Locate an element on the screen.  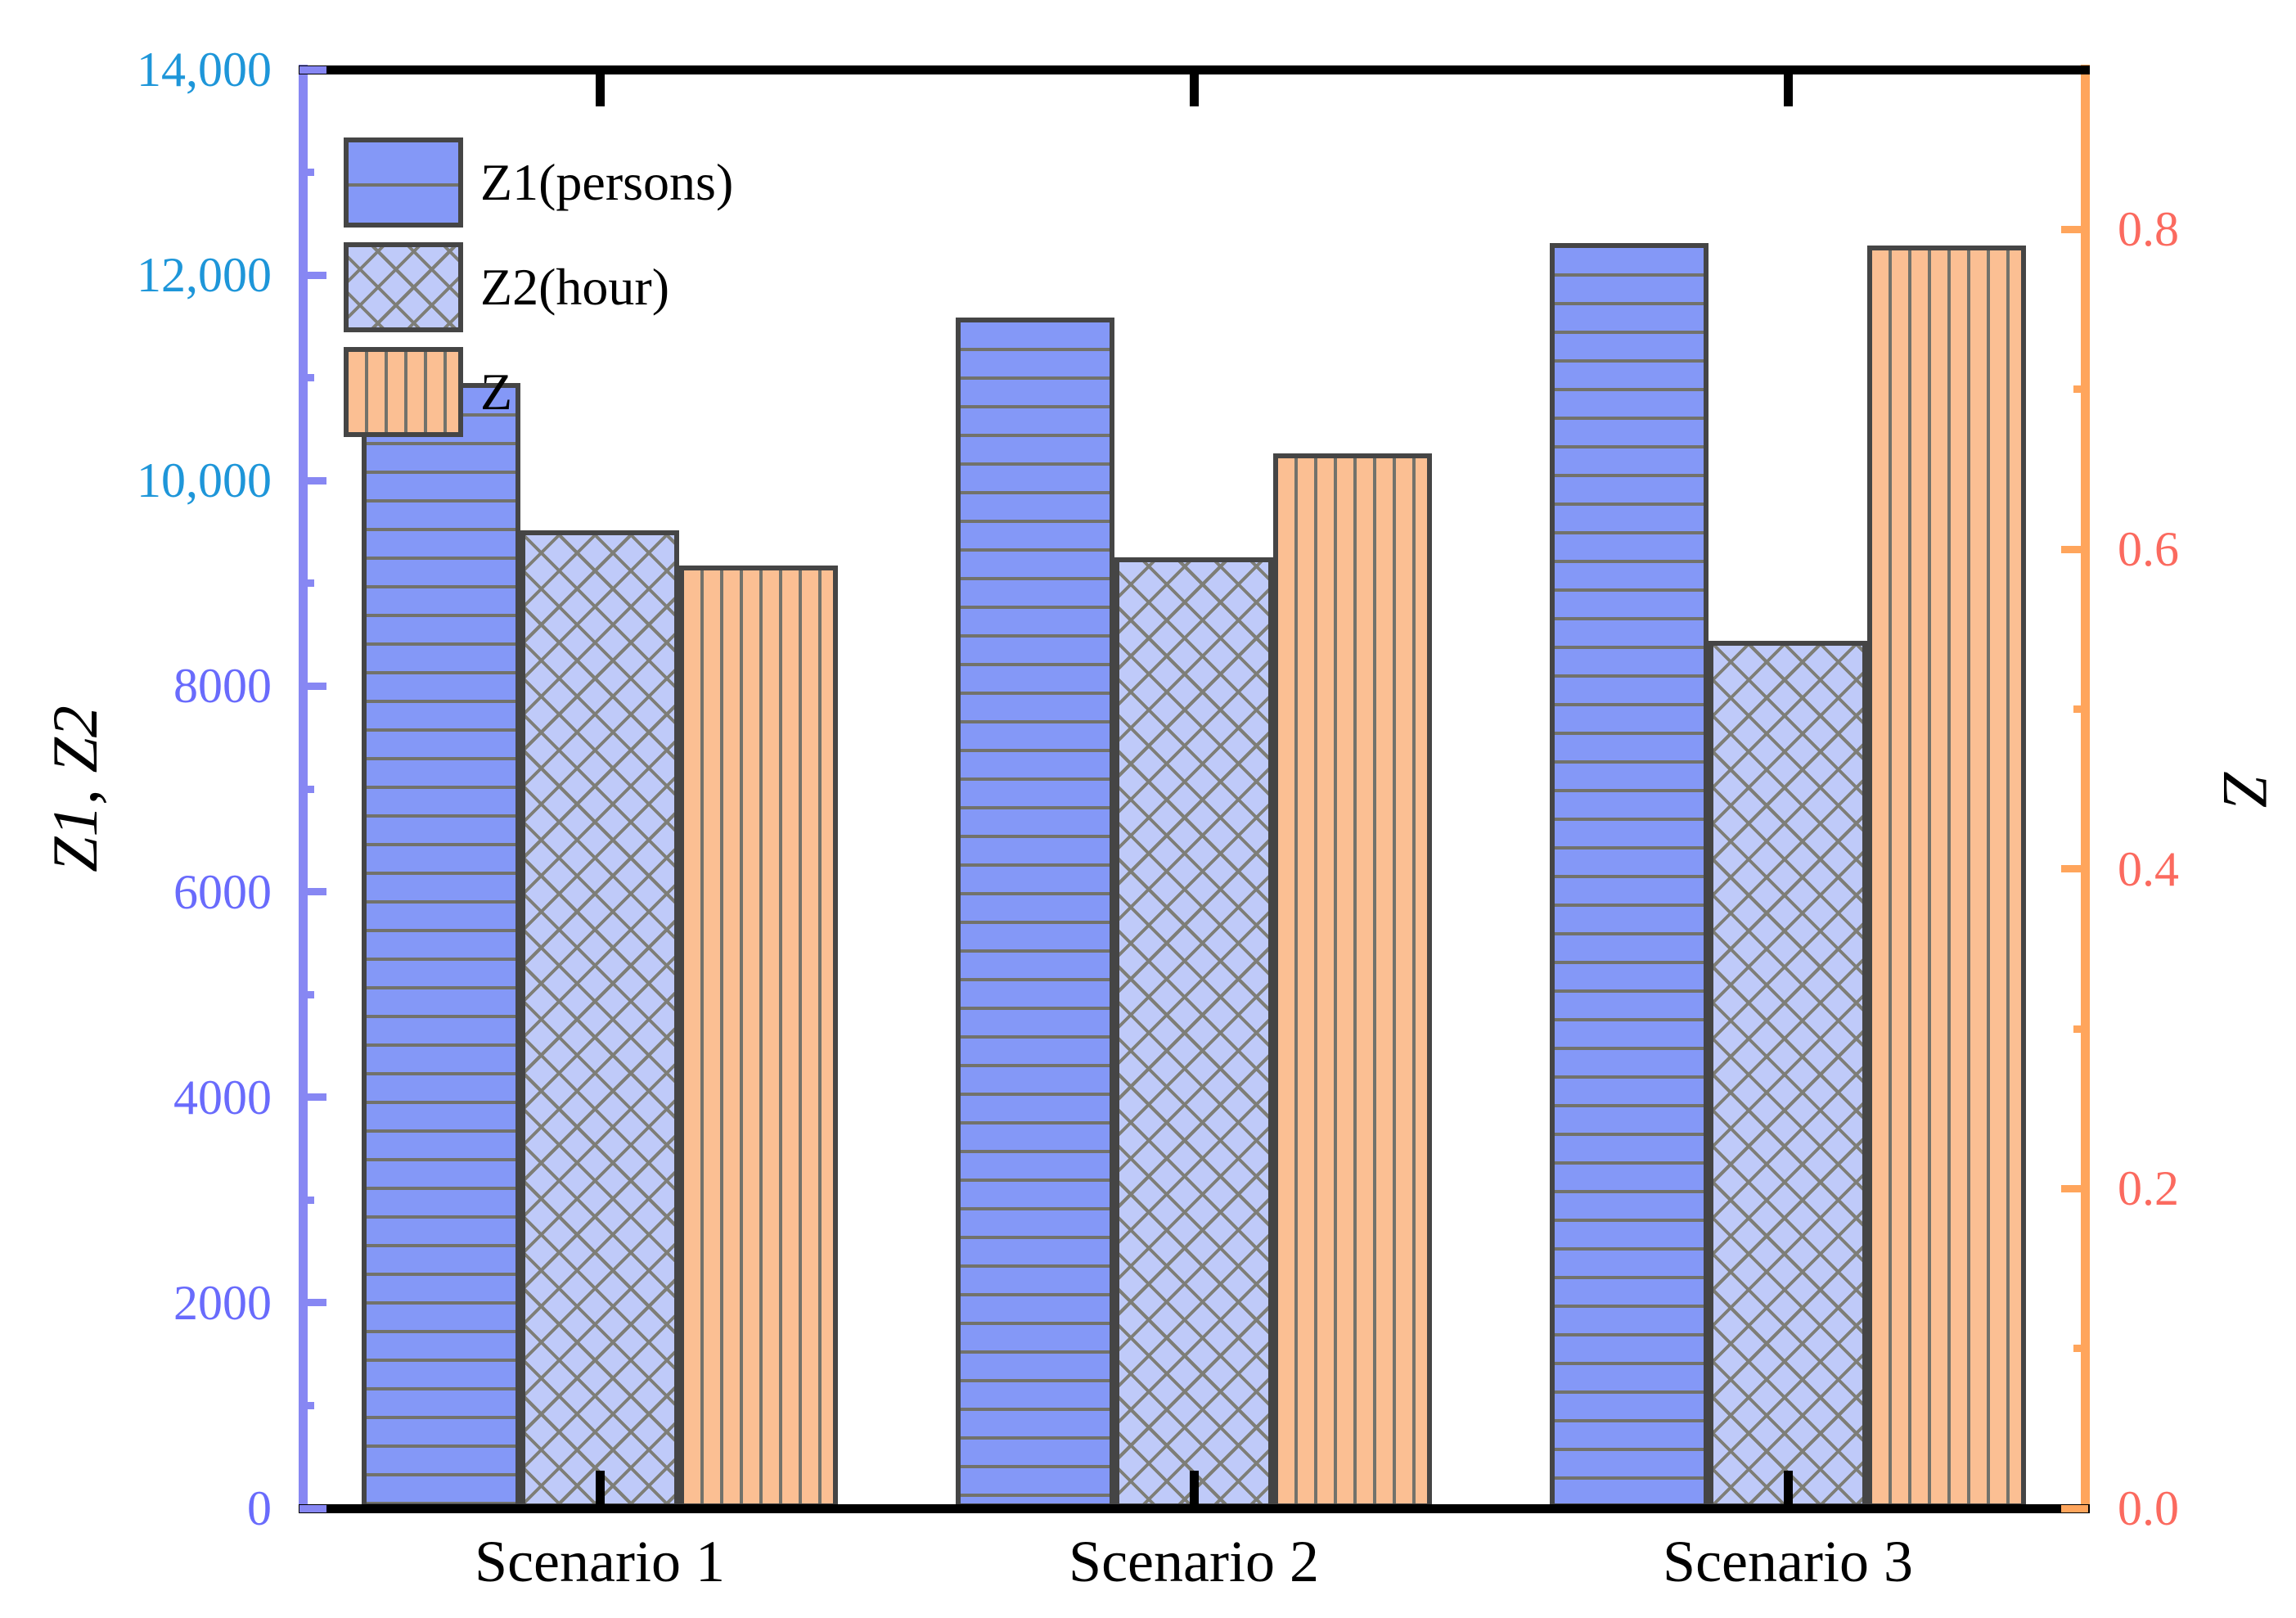
legend-item-label: Z is located at coordinates (496, 392).